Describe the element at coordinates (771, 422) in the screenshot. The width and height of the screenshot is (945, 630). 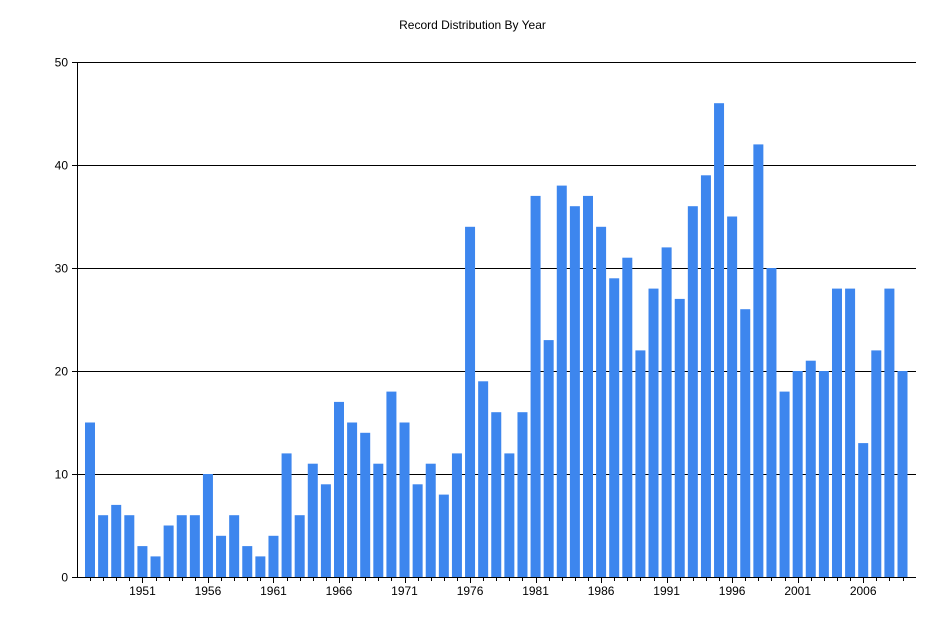
I see `bar-1999` at that location.